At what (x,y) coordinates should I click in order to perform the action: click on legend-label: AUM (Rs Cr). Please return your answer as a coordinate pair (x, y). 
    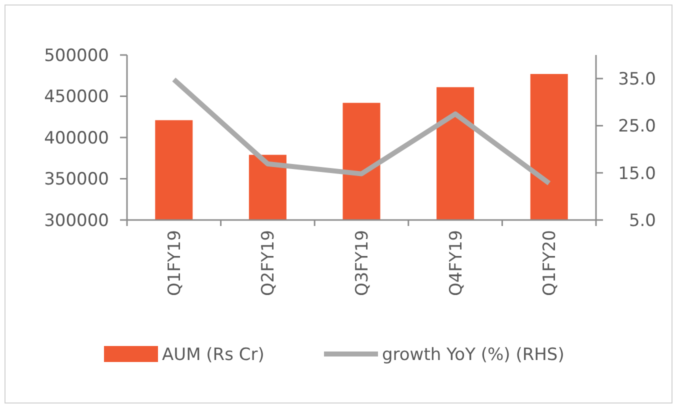
    Looking at the image, I should click on (213, 354).